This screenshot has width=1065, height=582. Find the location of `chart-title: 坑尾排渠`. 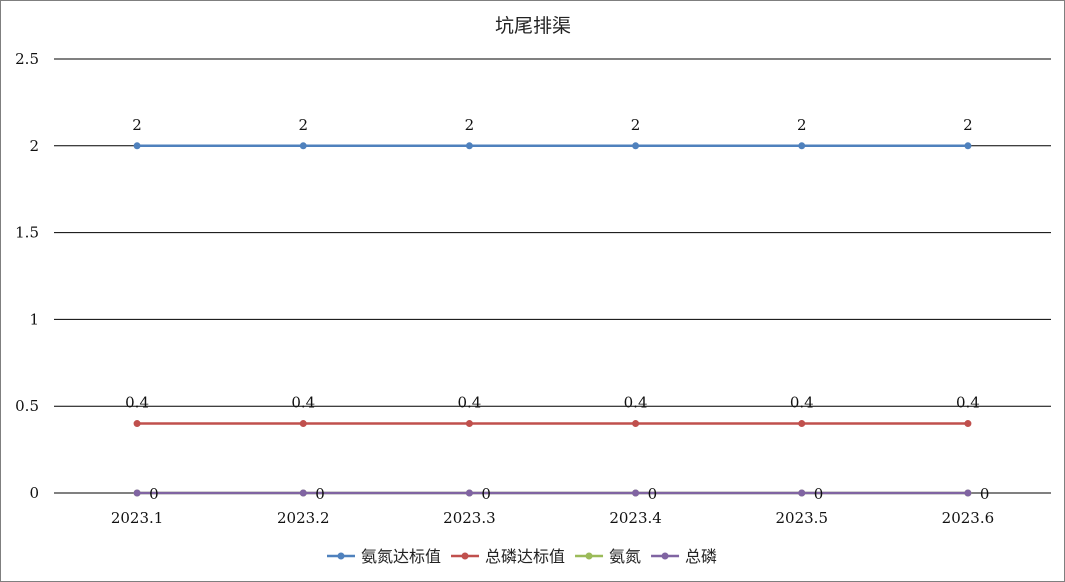

chart-title: 坑尾排渠 is located at coordinates (533, 26).